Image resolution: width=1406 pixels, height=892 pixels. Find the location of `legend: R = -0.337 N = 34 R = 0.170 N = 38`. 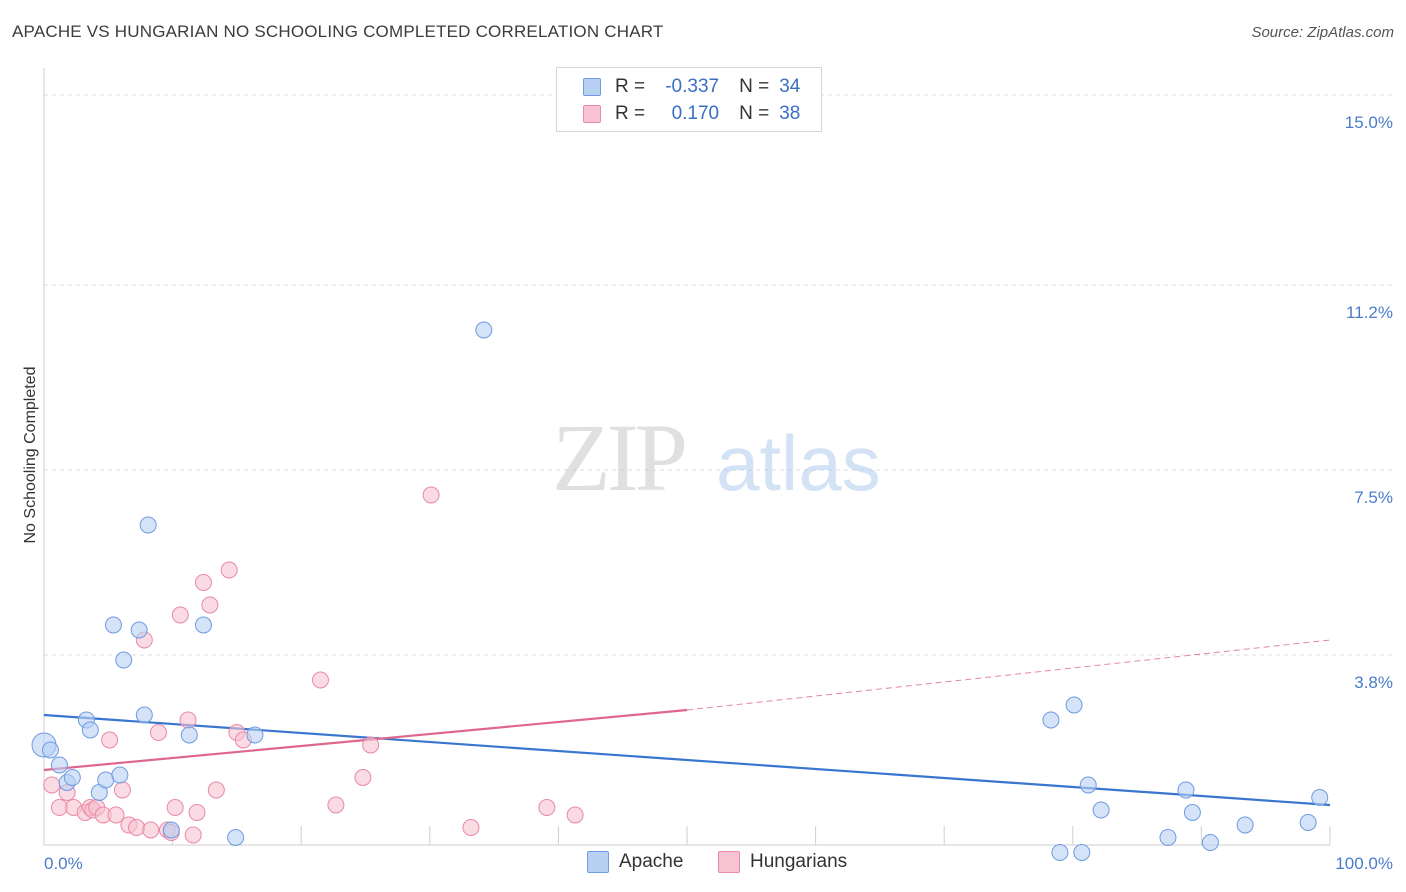

legend: R = -0.337 N = 34 R = 0.170 N = 38 is located at coordinates (689, 99).